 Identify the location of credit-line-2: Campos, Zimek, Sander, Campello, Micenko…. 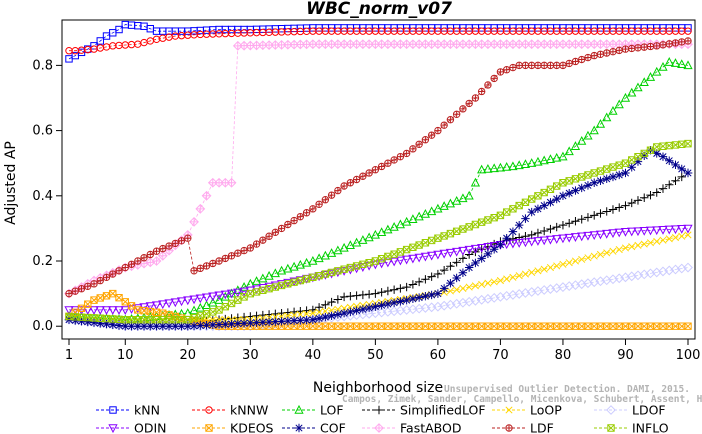
(522, 399).